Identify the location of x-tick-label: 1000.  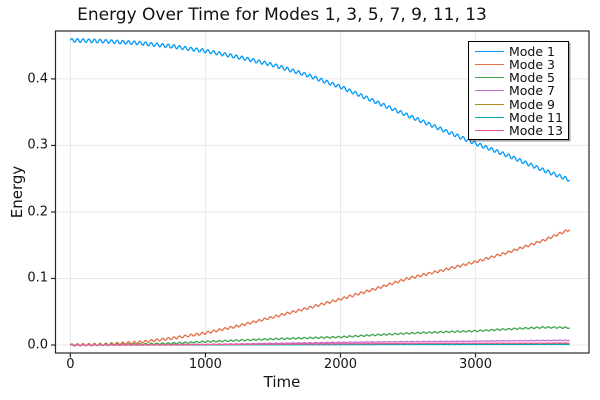
(205, 364).